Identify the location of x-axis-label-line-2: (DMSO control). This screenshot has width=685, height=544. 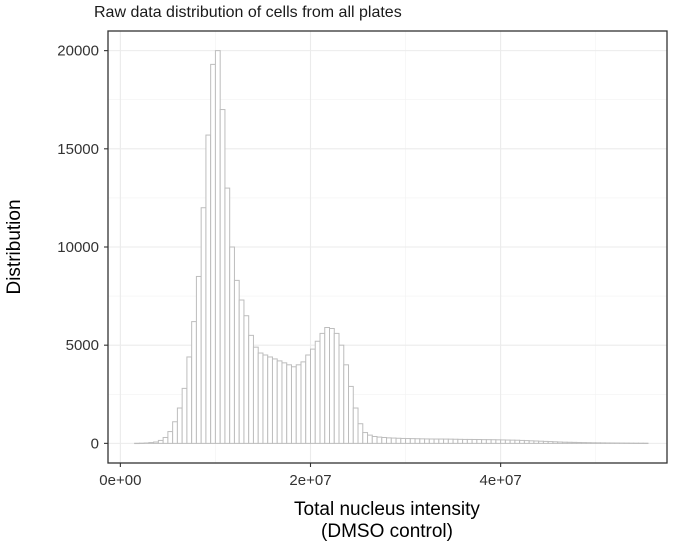
(387, 531).